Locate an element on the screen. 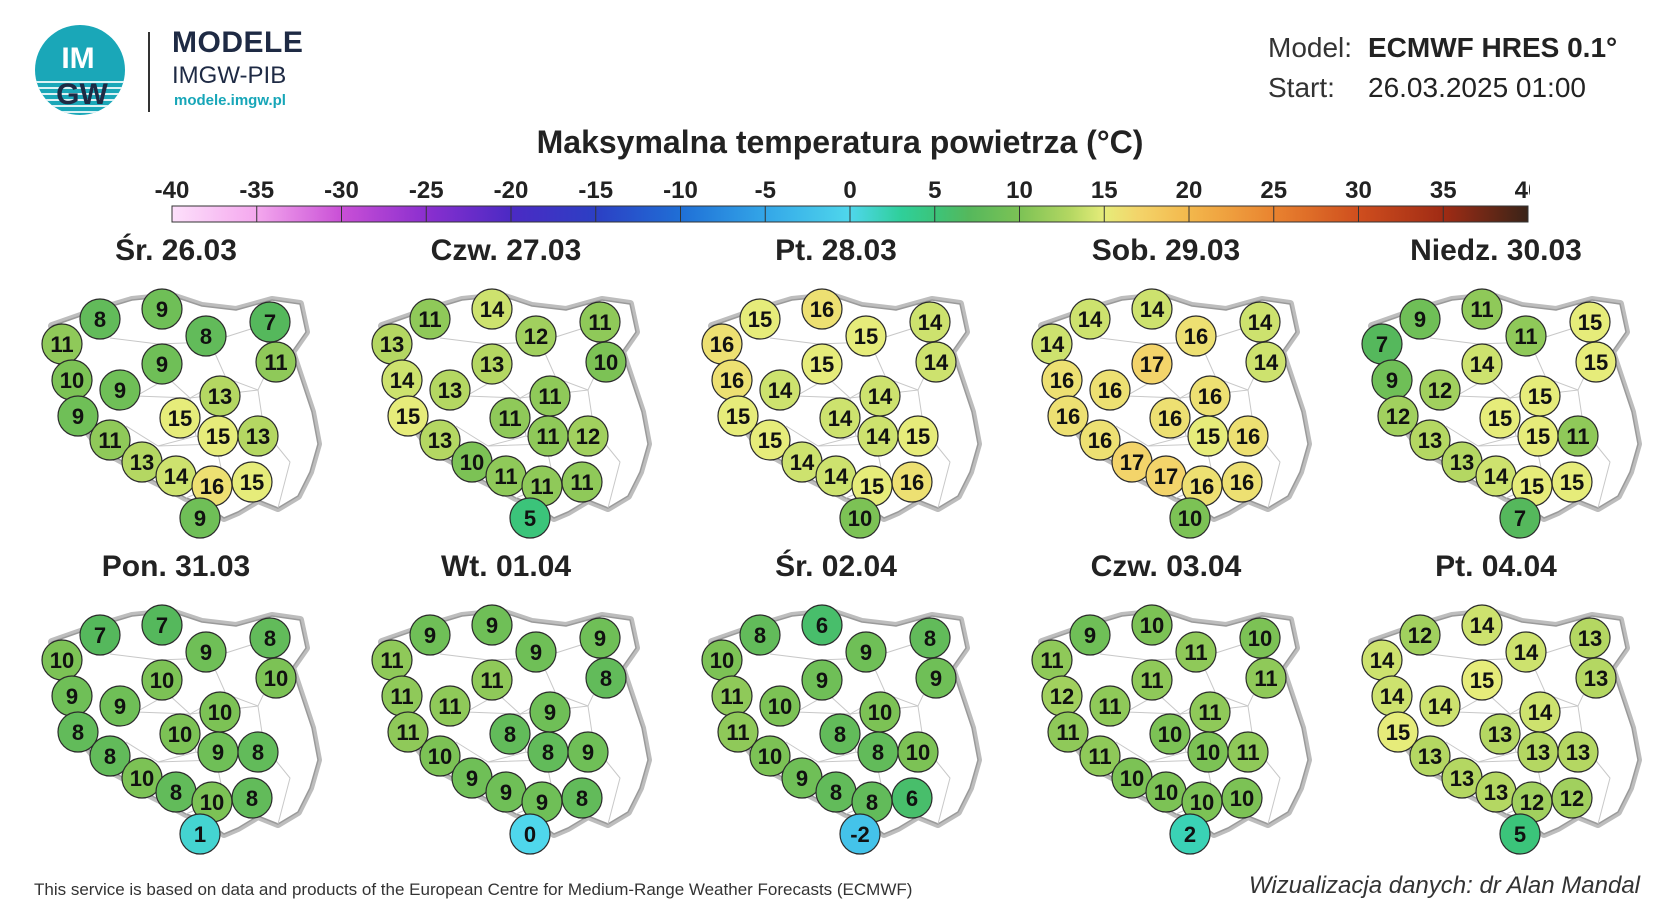 This screenshot has height=900, width=1680. colorbar: -40 -35 -30 -25 -20 -15 -10 -5 0 5 10 15 20 25 30 35 40 is located at coordinates (842, 200).